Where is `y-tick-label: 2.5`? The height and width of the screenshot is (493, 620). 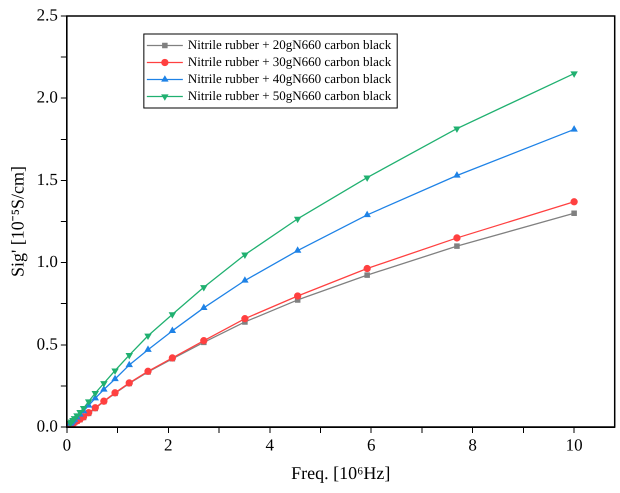
y-tick-label: 2.5 is located at coordinates (47, 14).